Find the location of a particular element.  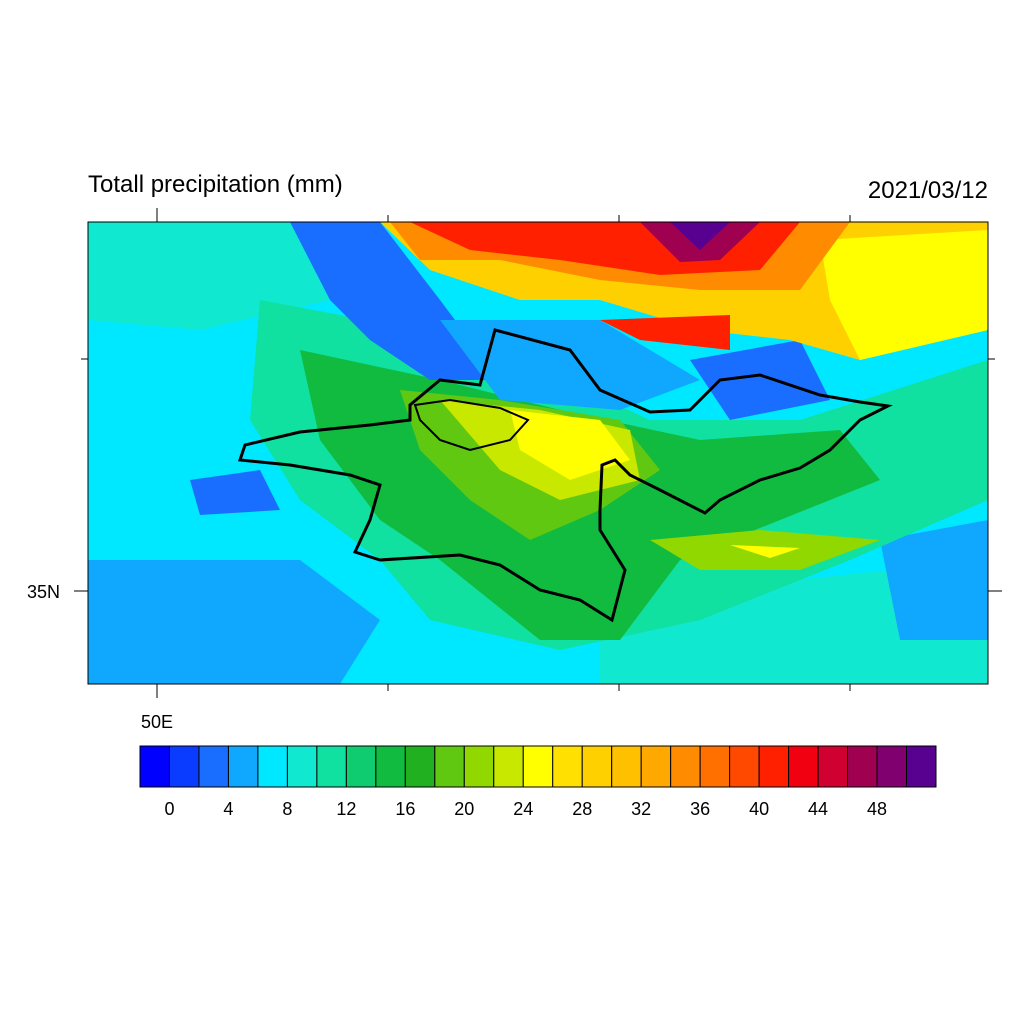

colorbar-label: 16 is located at coordinates (405, 809).